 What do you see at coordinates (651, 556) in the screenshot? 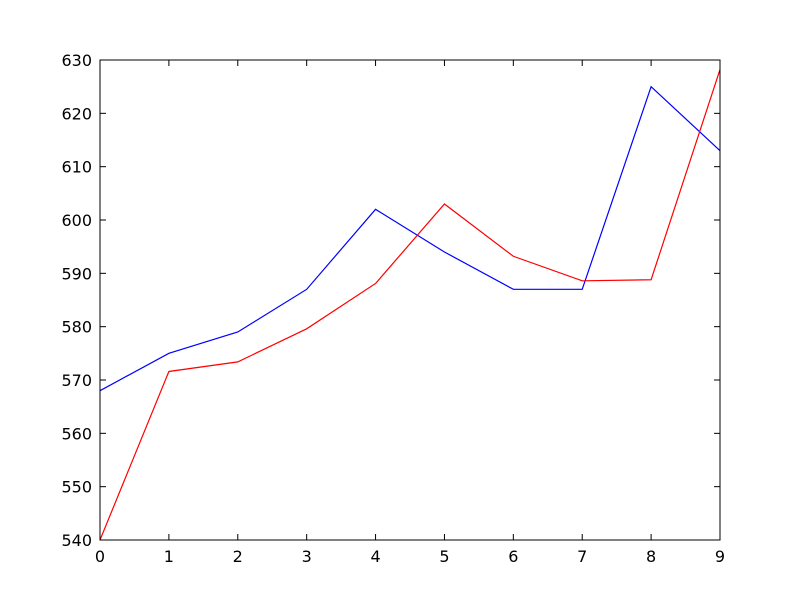
I see `x-tick-label: 8` at bounding box center [651, 556].